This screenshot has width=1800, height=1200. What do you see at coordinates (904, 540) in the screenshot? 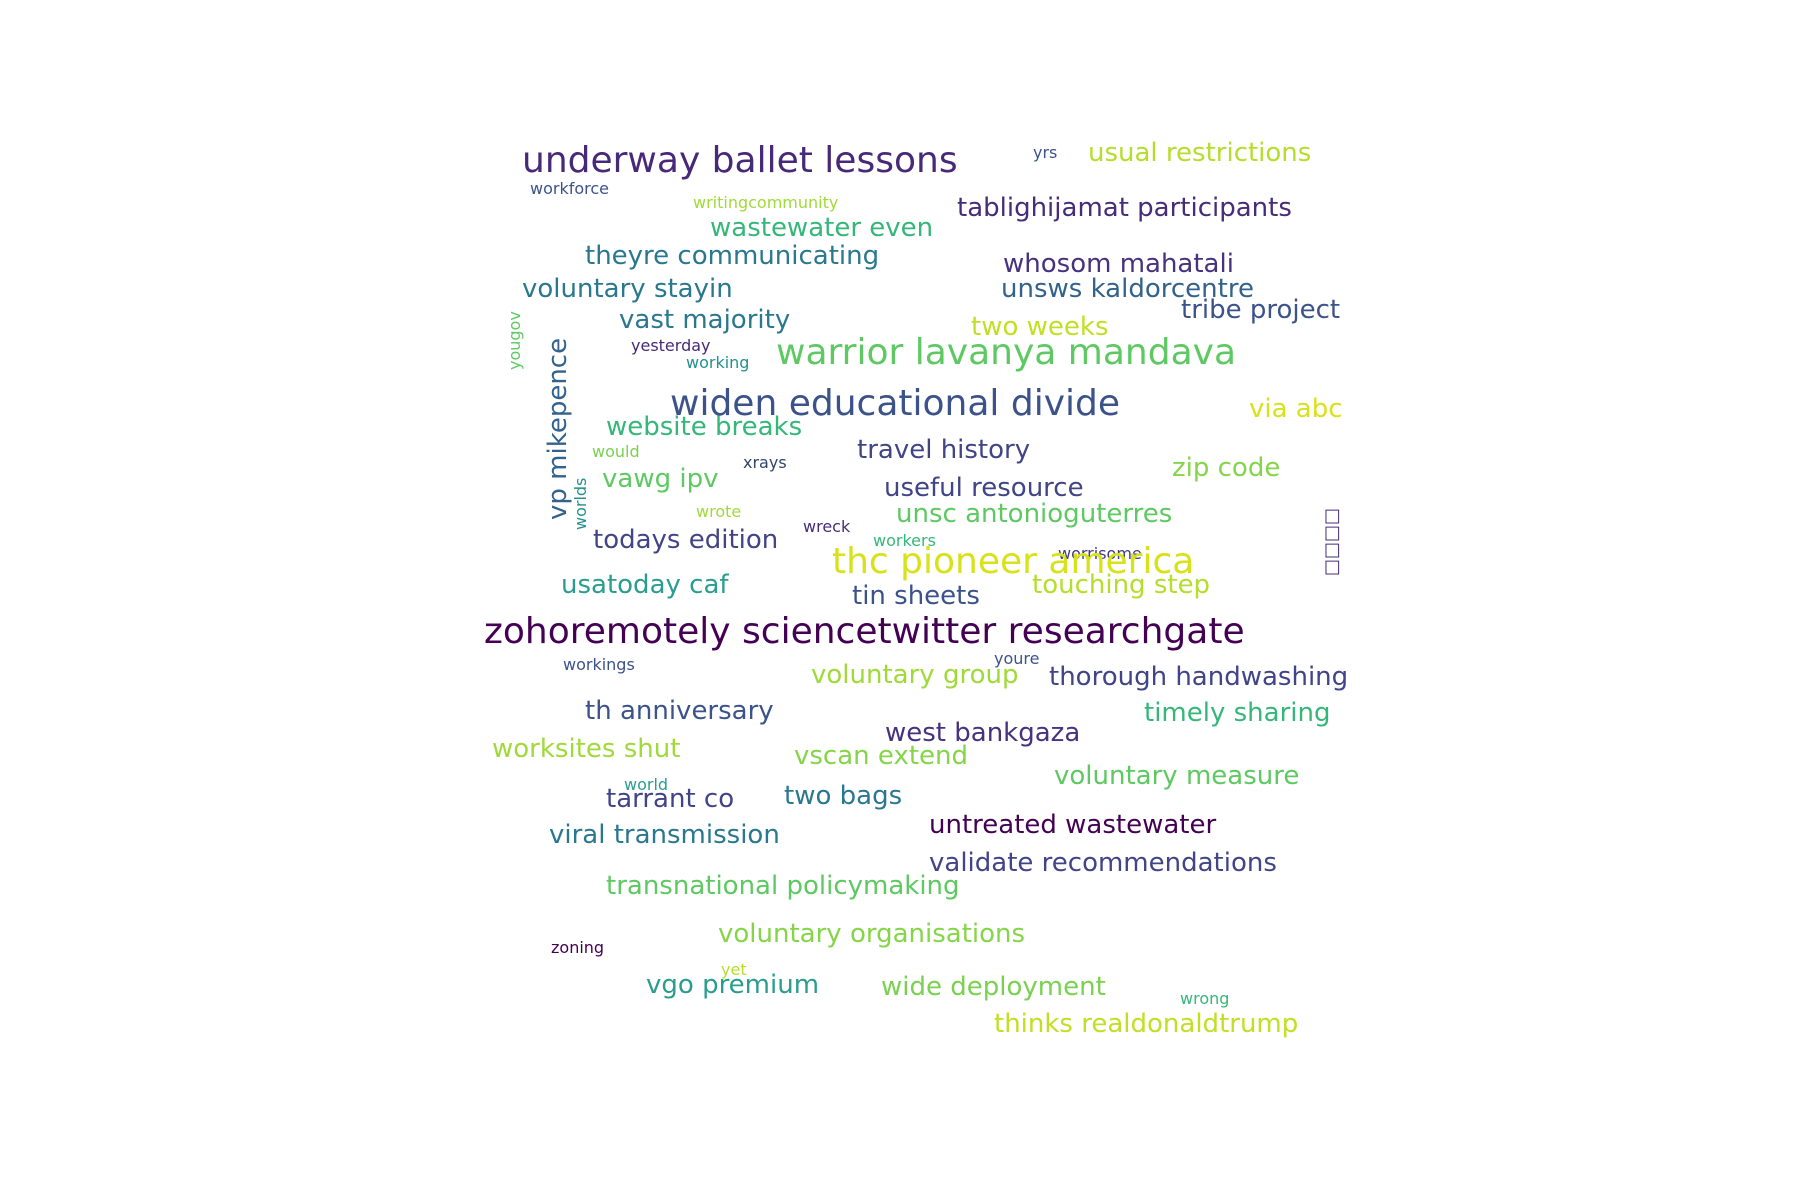
I see `word-cloud-term: workers` at bounding box center [904, 540].